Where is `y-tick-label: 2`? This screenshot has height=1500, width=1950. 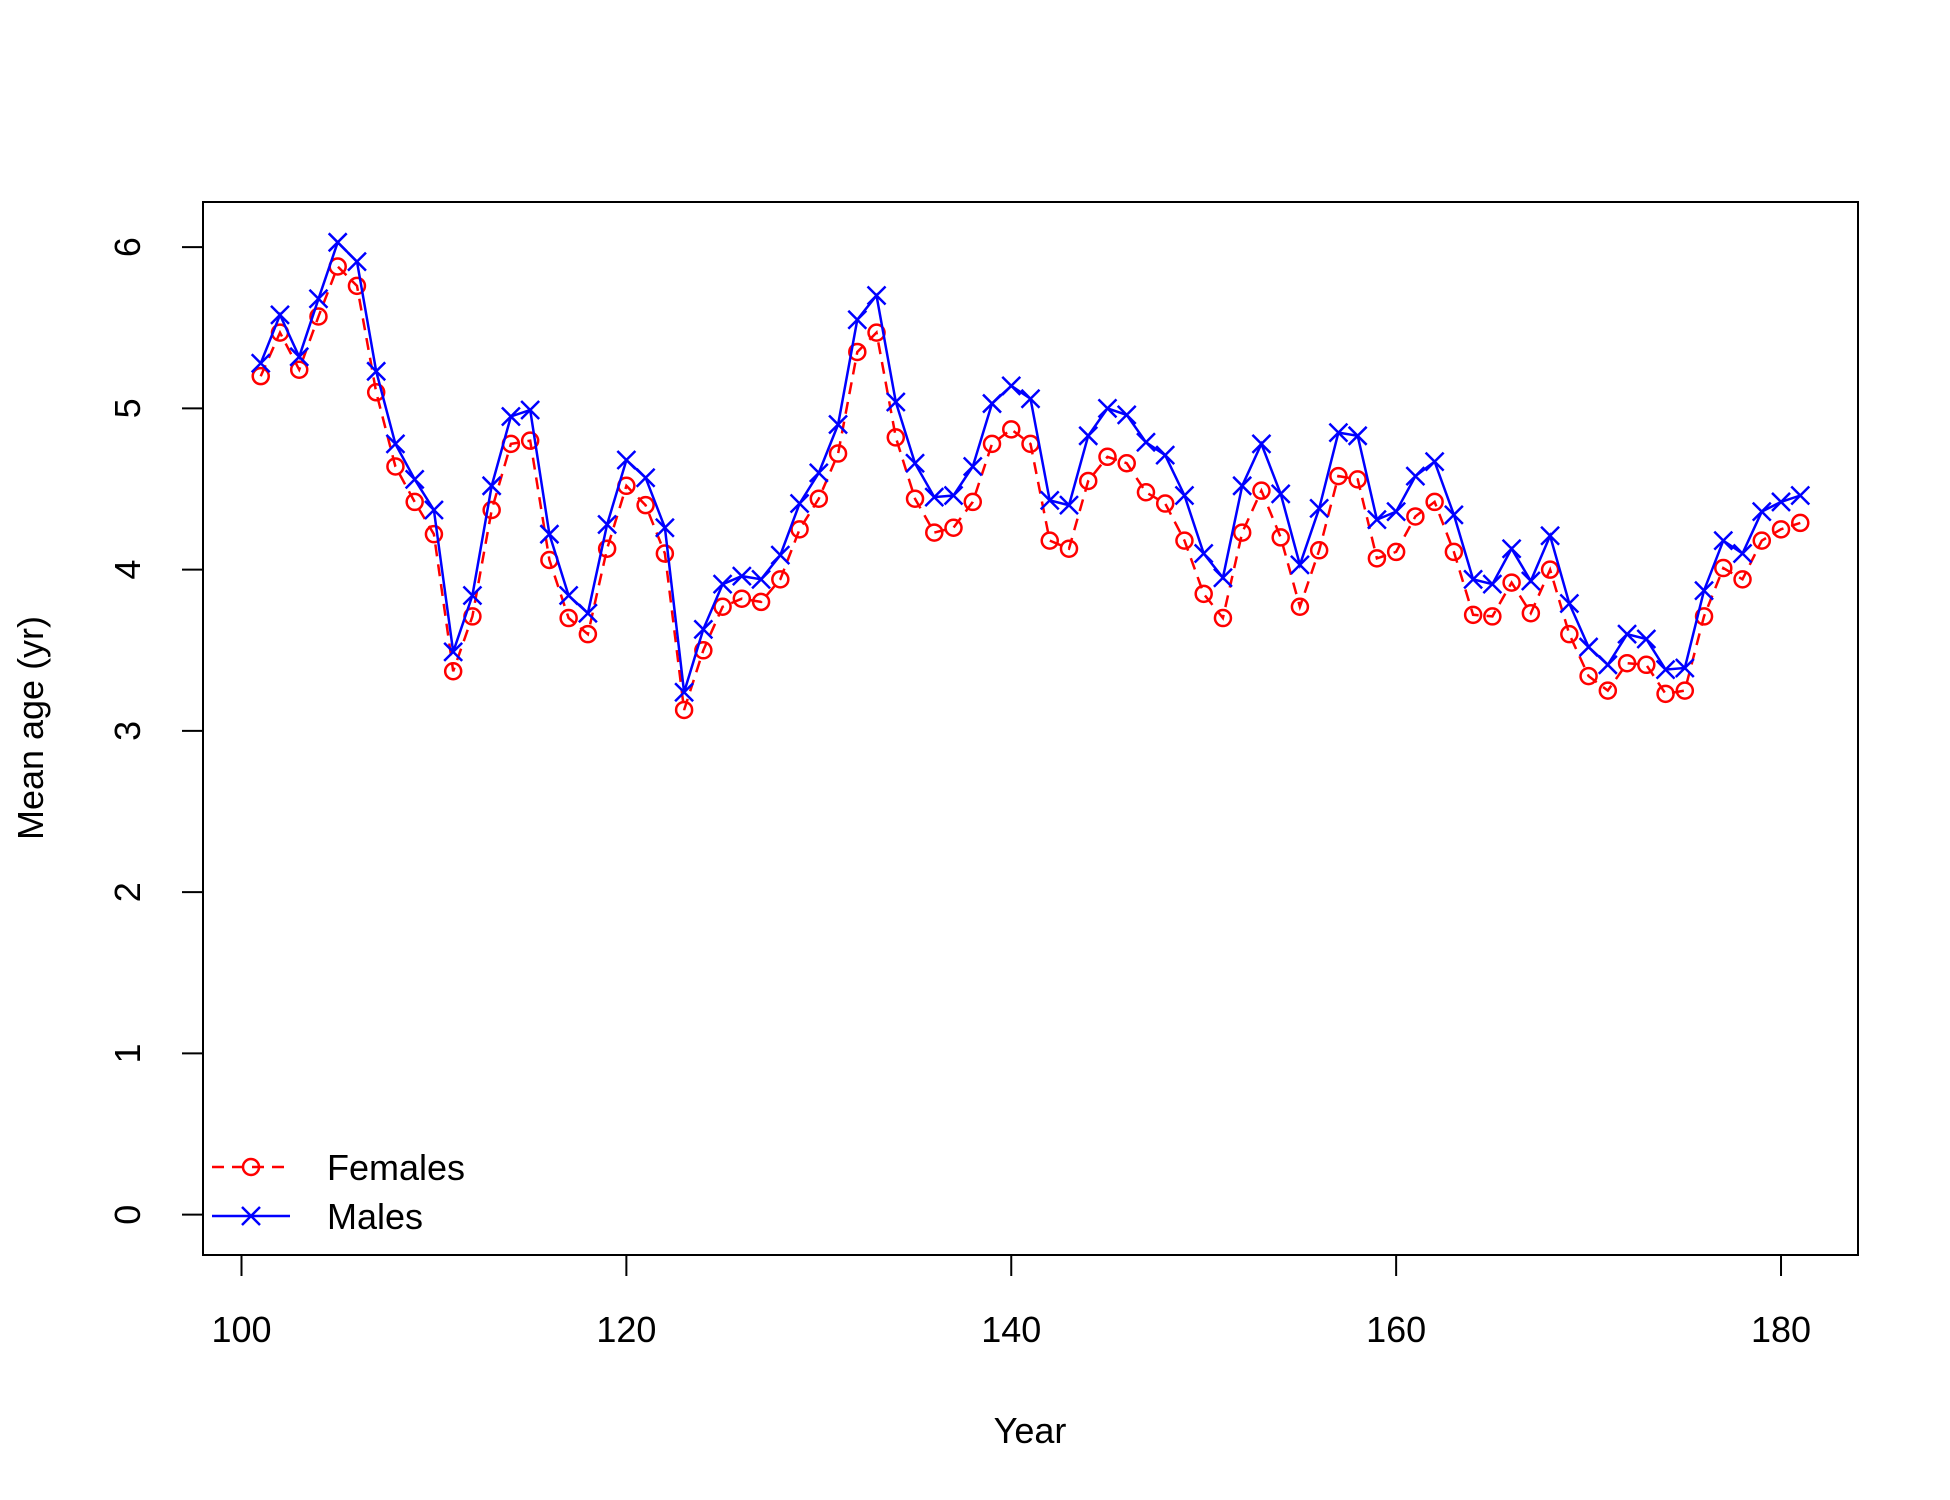 y-tick-label: 2 is located at coordinates (127, 892).